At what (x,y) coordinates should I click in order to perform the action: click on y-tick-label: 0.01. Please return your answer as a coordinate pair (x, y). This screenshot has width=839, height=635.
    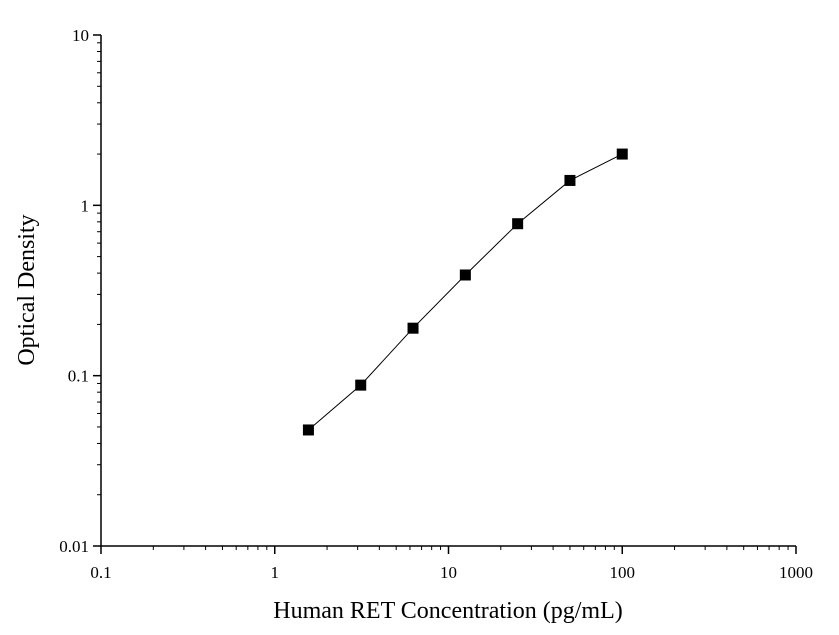
    Looking at the image, I should click on (74, 546).